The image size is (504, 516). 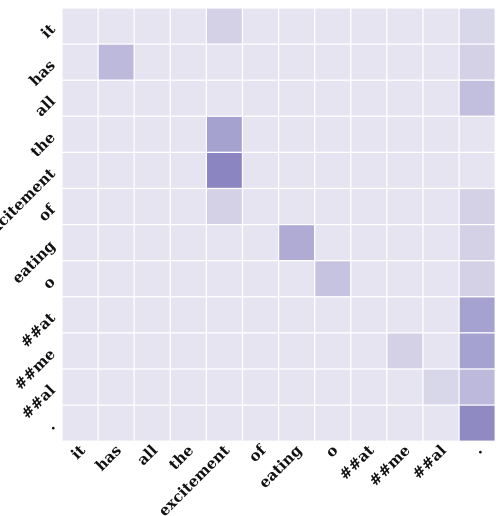 What do you see at coordinates (297, 315) in the screenshot?
I see `heatmap-cell-r8-c6` at bounding box center [297, 315].